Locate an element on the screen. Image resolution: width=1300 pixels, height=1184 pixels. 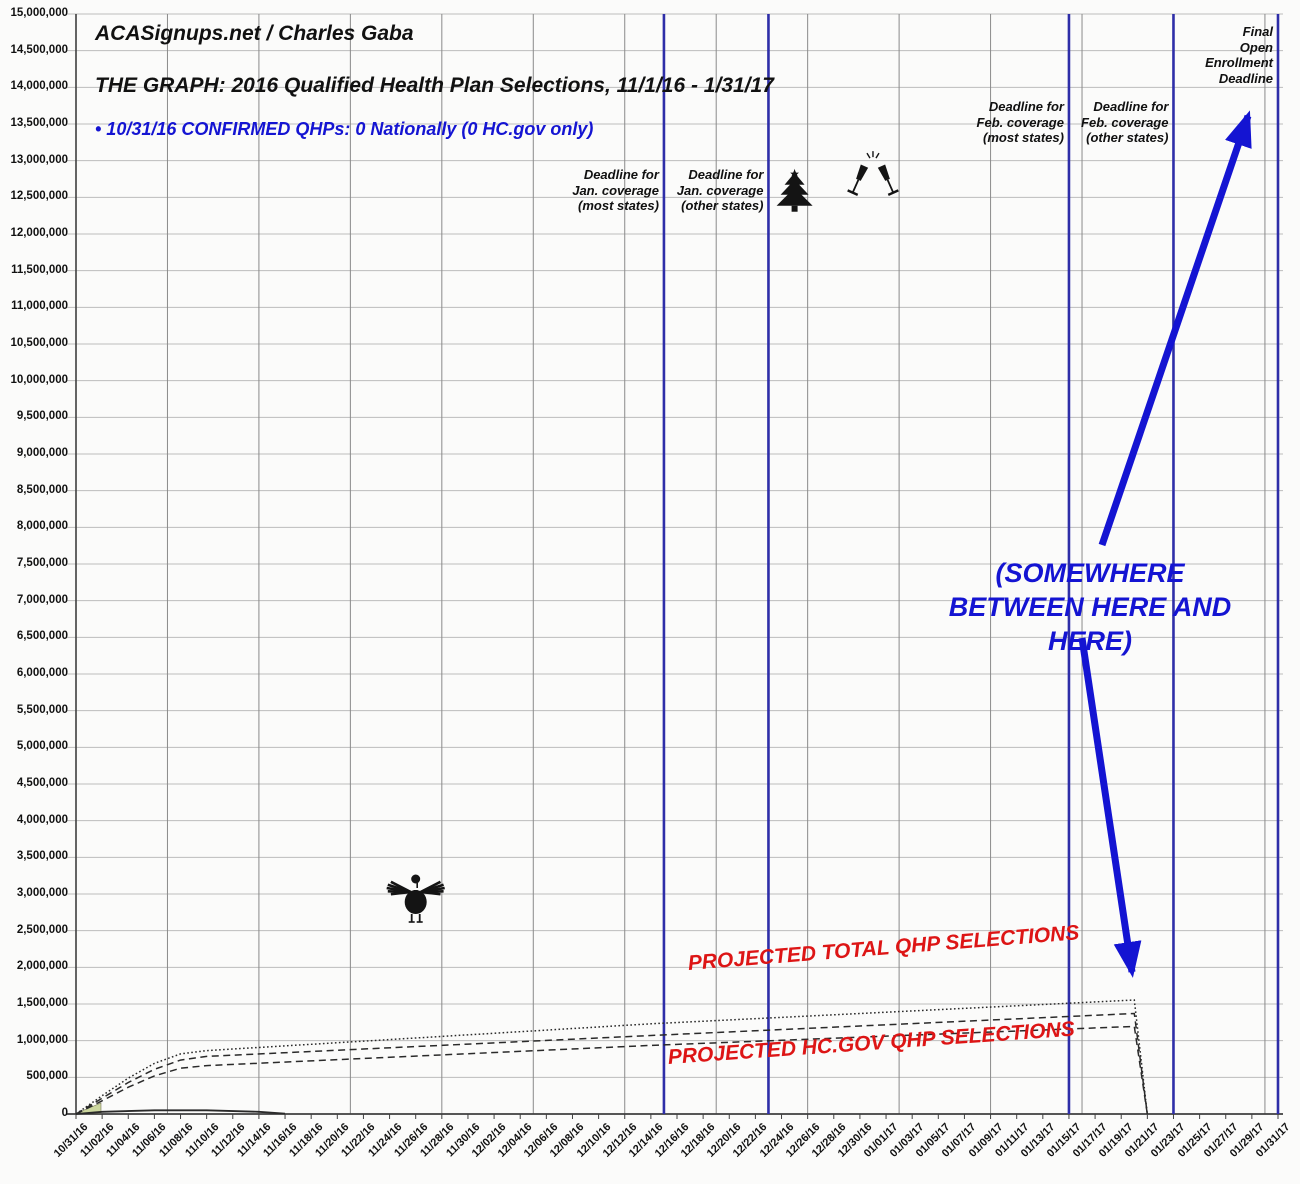
christmas-tree-icon is located at coordinates (794, 190).